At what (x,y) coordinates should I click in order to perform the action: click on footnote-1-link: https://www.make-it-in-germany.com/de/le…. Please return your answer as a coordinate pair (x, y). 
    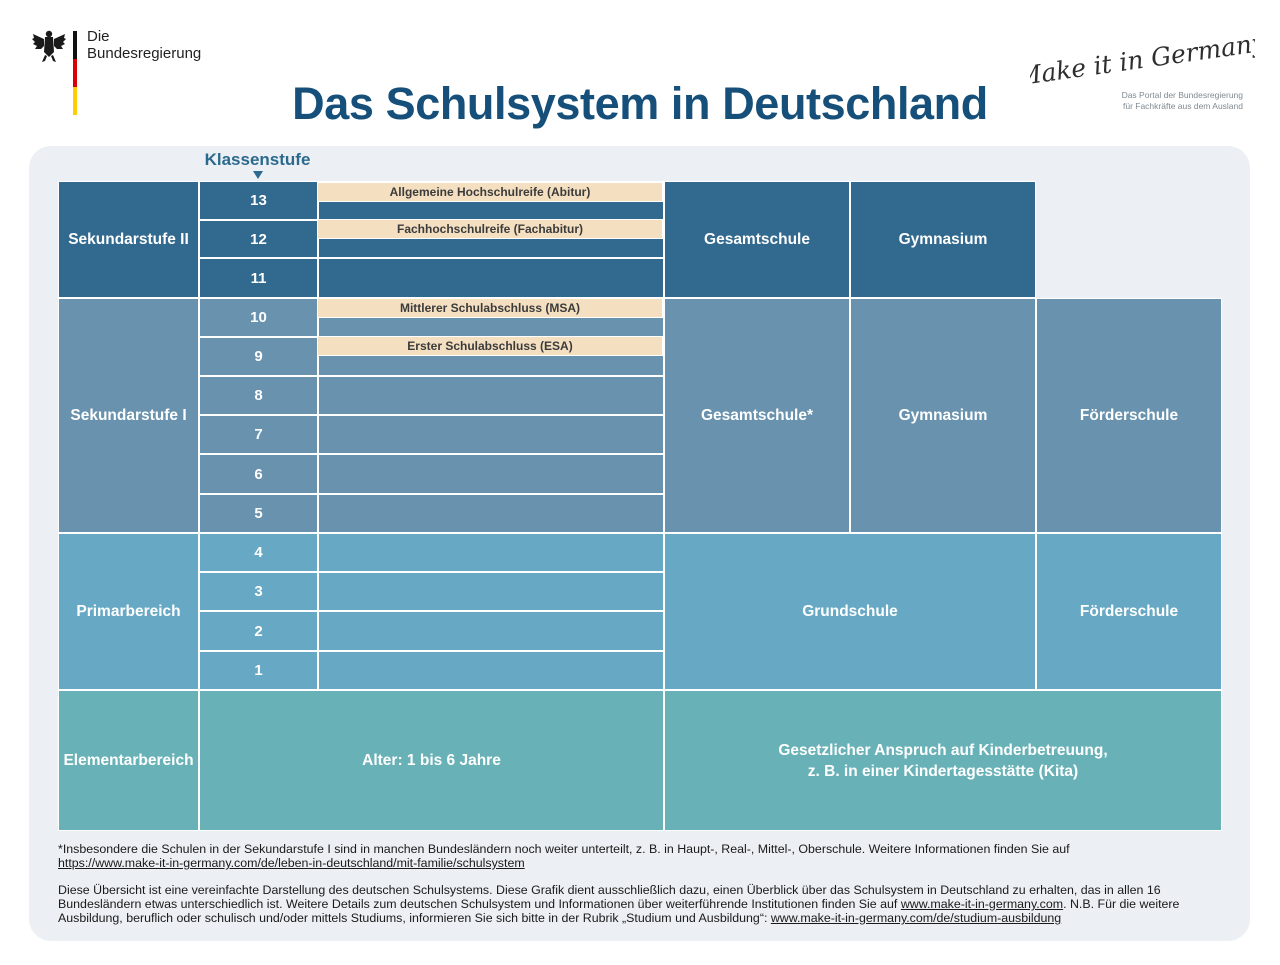
    Looking at the image, I should click on (291, 863).